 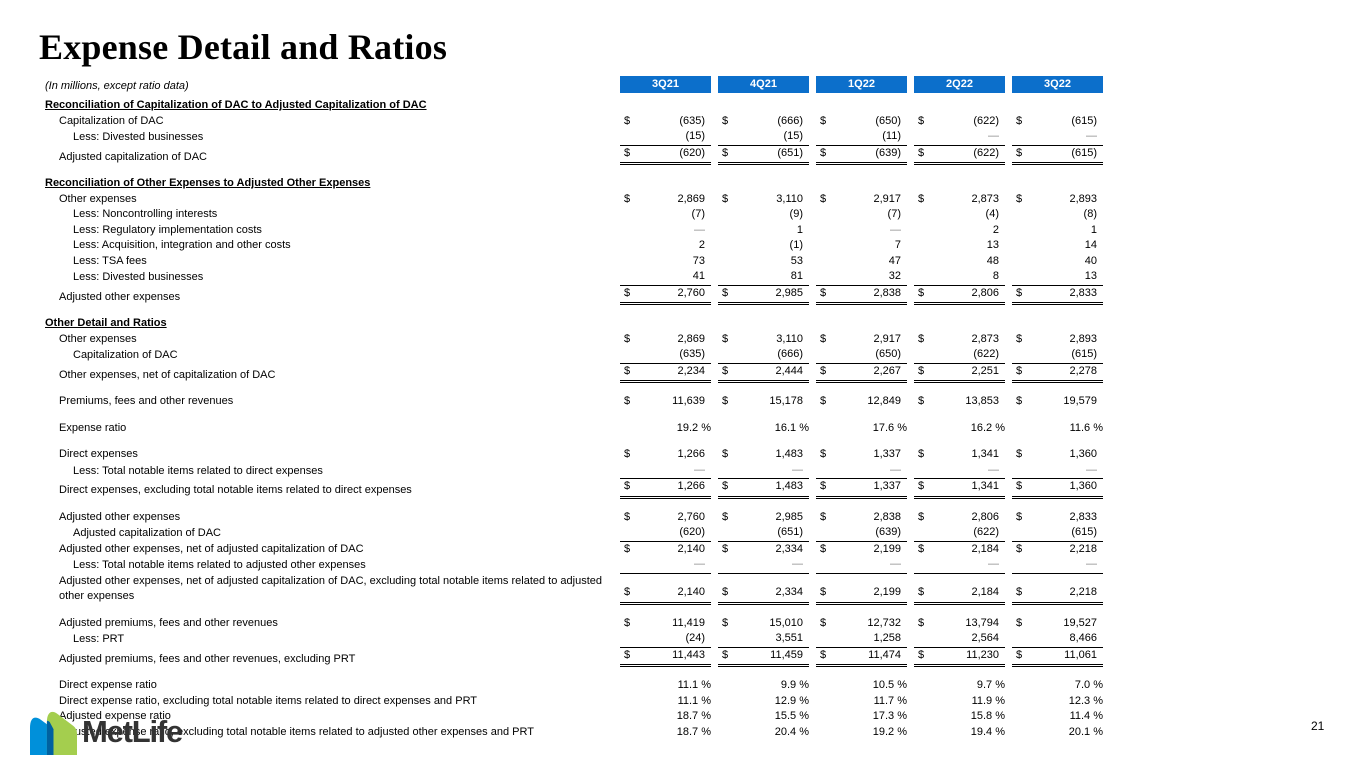 I want to click on value-cell: $2,278, so click(x=1057, y=373).